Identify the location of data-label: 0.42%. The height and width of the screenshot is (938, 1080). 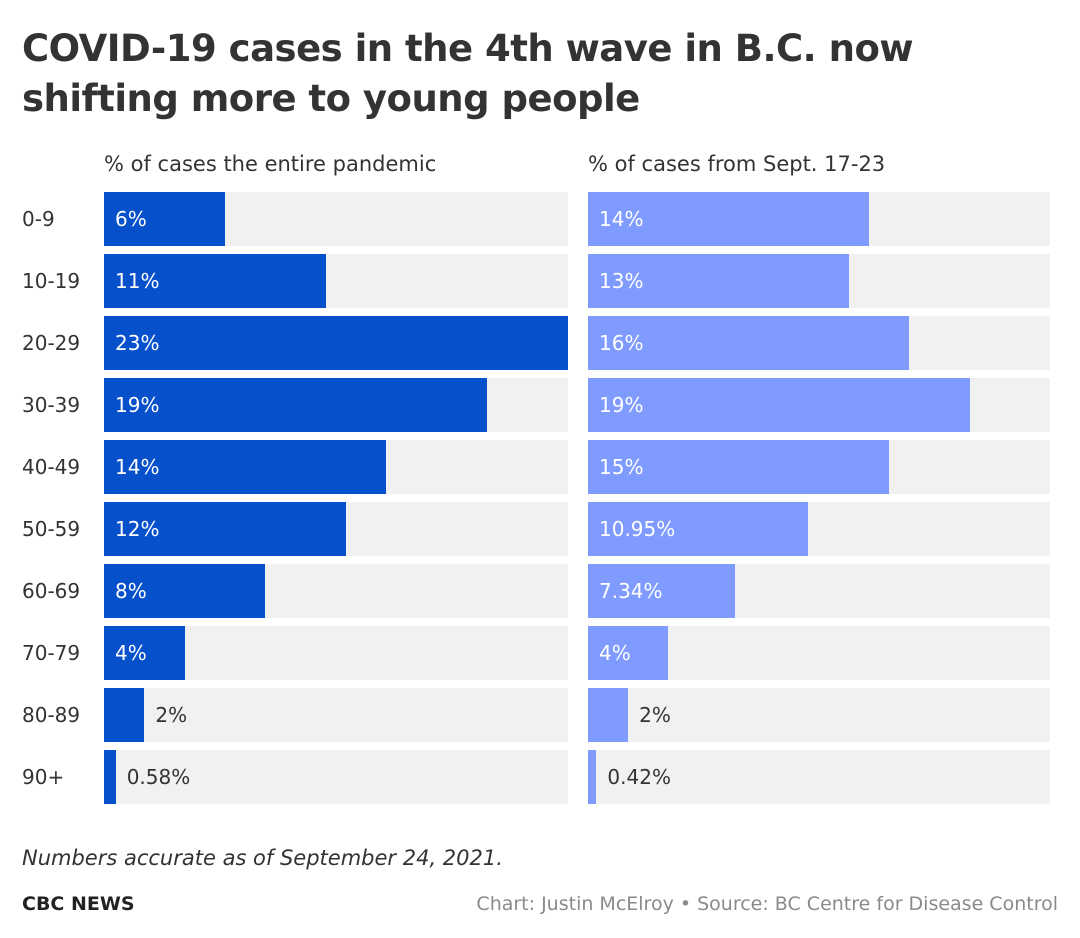
(639, 777).